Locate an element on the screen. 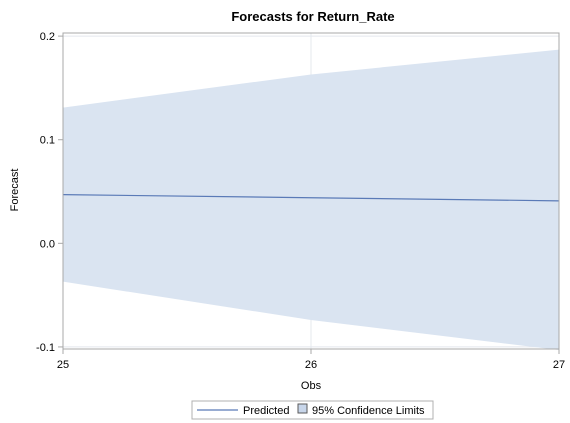  legend-confidence-label: 95% Confidence Limits is located at coordinates (368, 411).